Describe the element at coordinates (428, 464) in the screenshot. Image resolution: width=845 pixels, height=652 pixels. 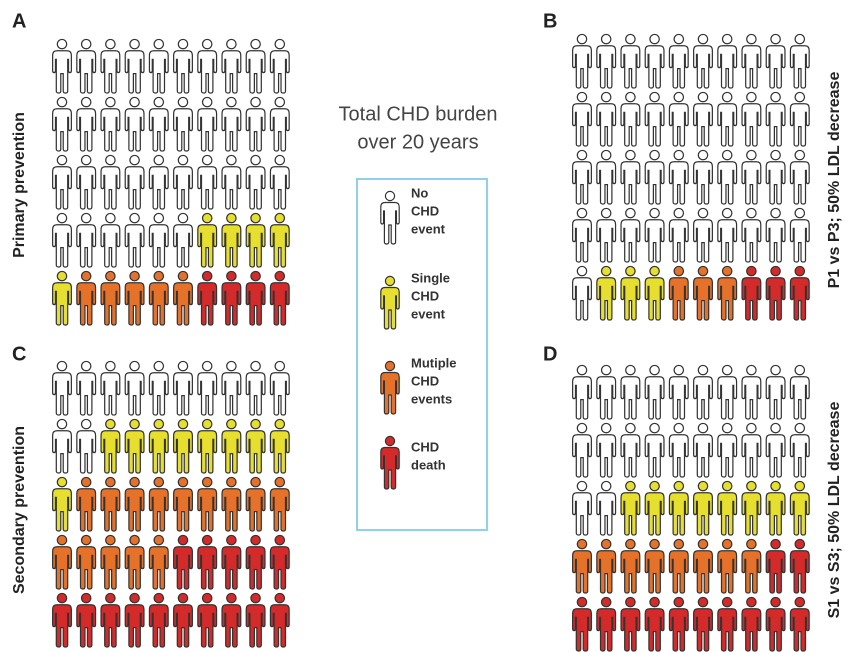
I see `legend-label: death` at that location.